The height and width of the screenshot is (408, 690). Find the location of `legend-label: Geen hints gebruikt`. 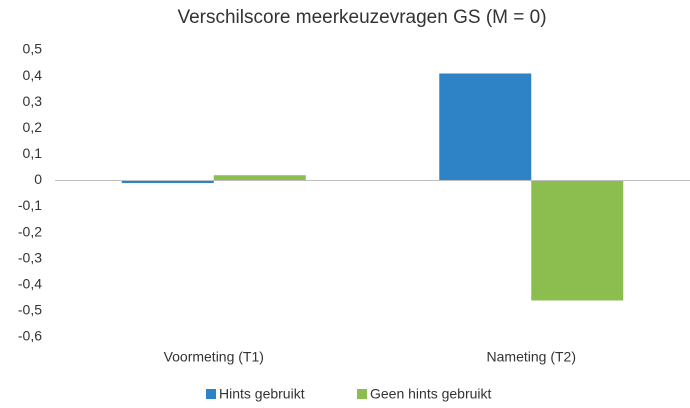

legend-label: Geen hints gebruikt is located at coordinates (431, 394).